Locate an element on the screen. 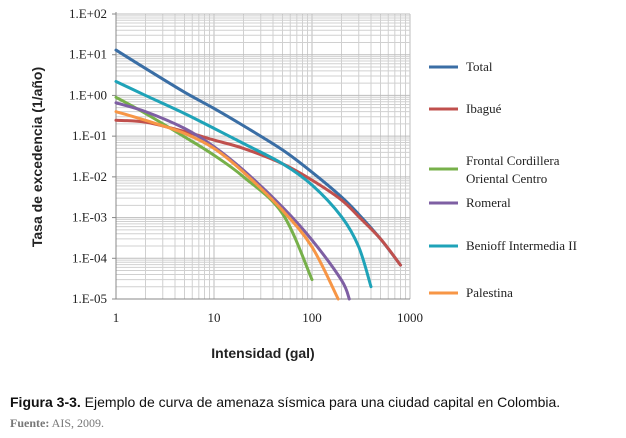 The width and height of the screenshot is (626, 438). source-label: Fuente: is located at coordinates (30, 423).